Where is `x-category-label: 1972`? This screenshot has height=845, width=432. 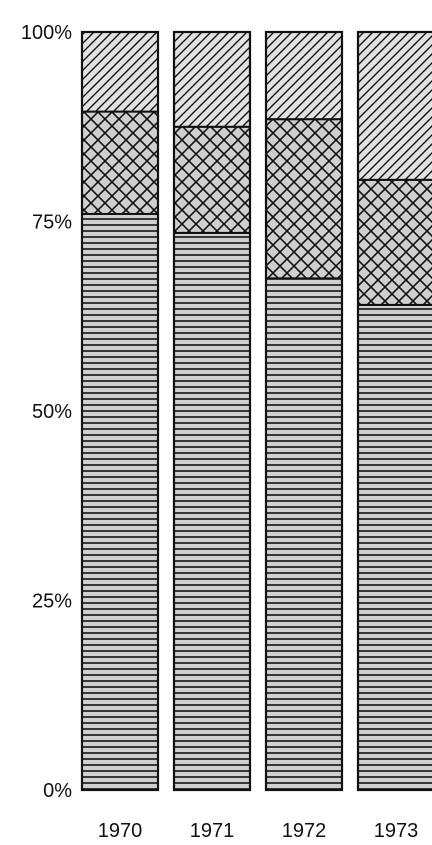
x-category-label: 1972 is located at coordinates (304, 831).